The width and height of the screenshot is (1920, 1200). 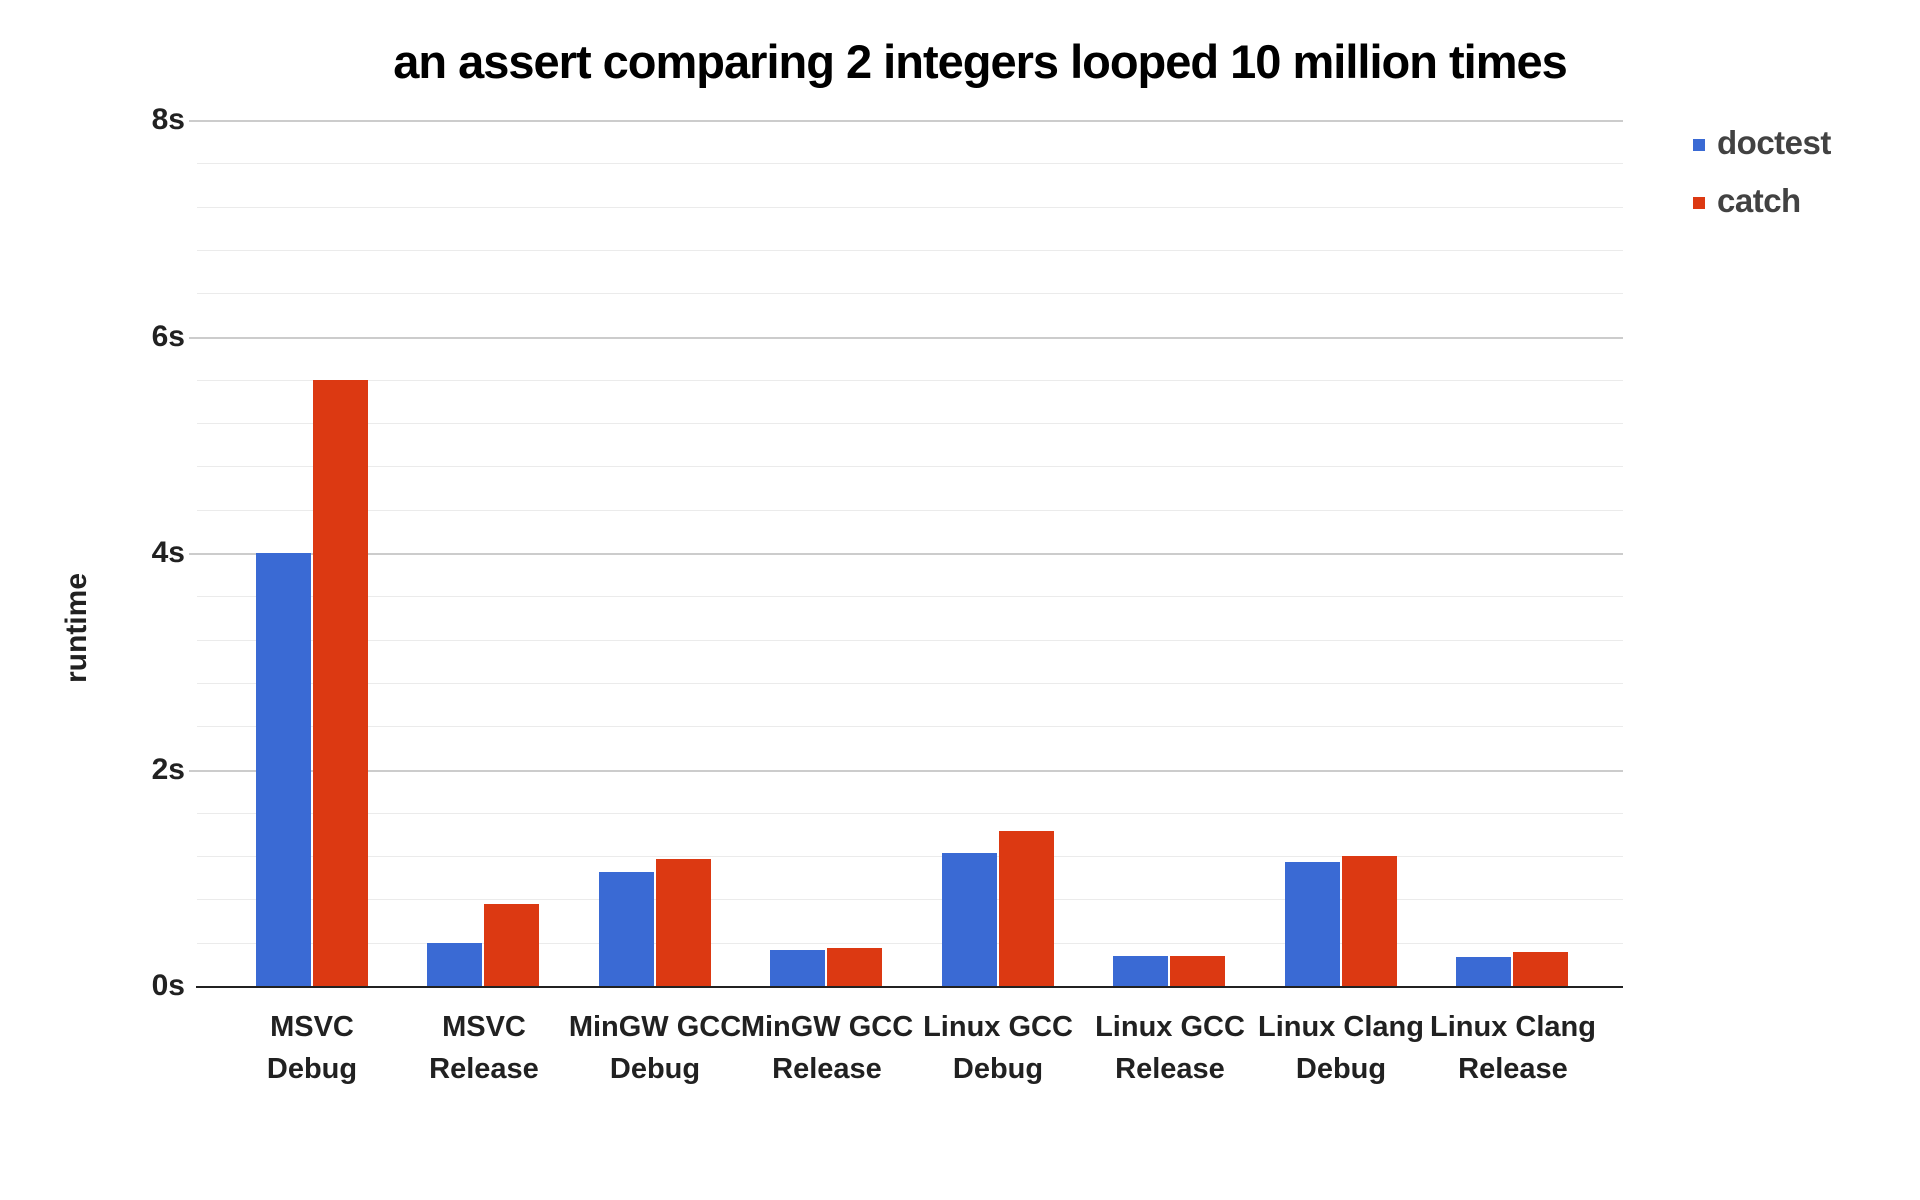 I want to click on category-label: MinGW GCC Release, so click(x=827, y=1048).